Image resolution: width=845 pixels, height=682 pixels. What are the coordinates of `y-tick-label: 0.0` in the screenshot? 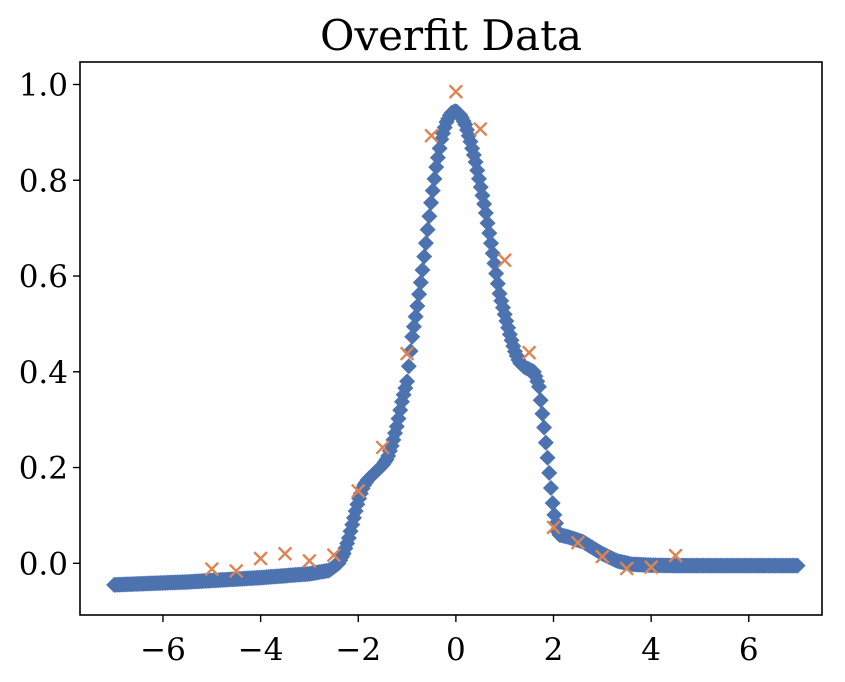 It's located at (43, 564).